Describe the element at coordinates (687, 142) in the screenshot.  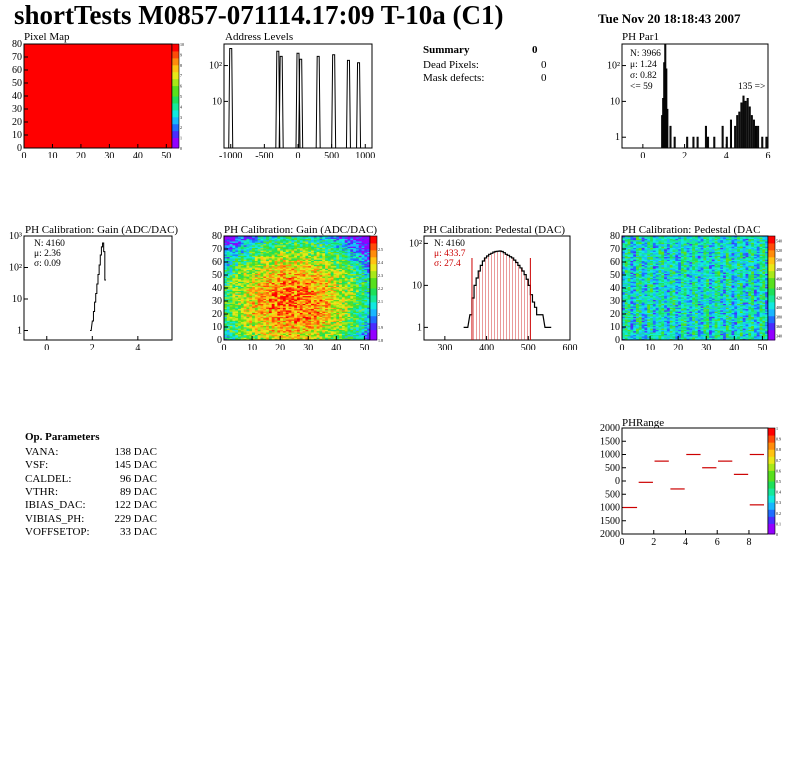
I see `par1-bin` at that location.